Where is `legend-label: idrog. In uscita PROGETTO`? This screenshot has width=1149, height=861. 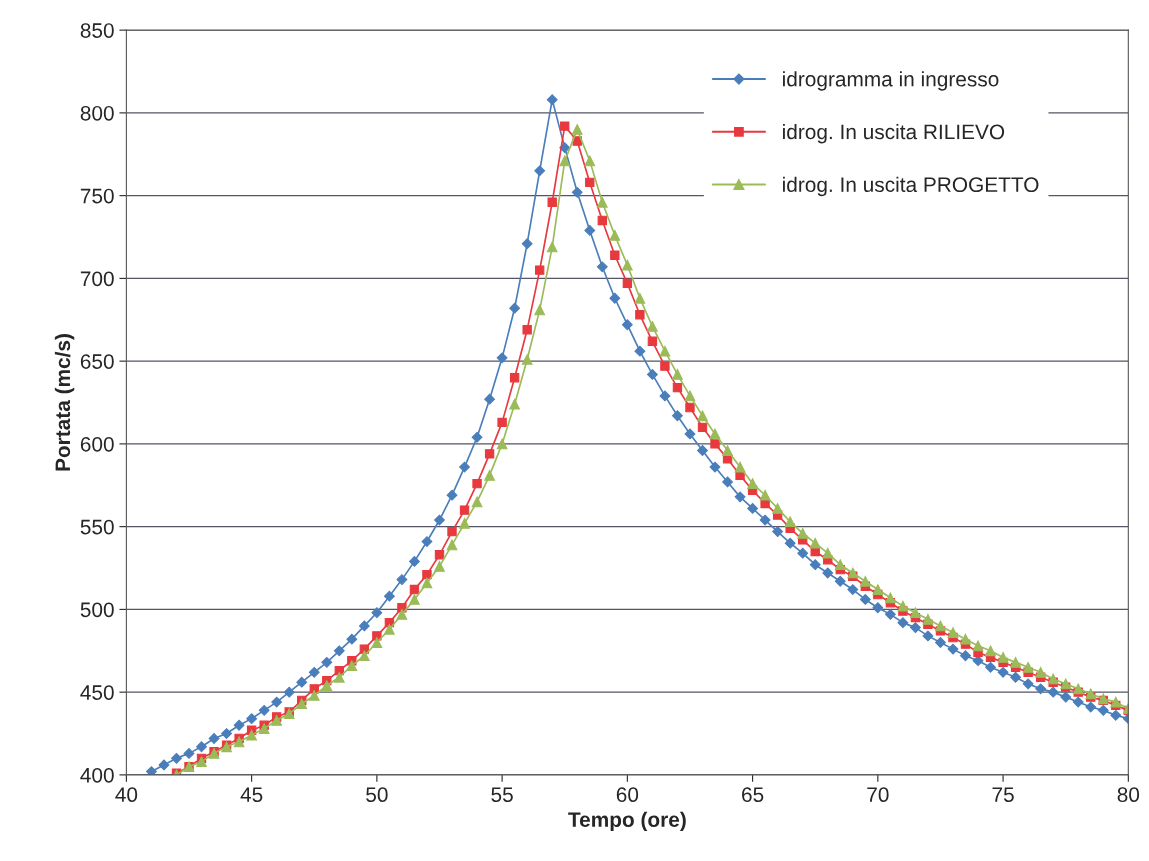
legend-label: idrog. In uscita PROGETTO is located at coordinates (911, 186).